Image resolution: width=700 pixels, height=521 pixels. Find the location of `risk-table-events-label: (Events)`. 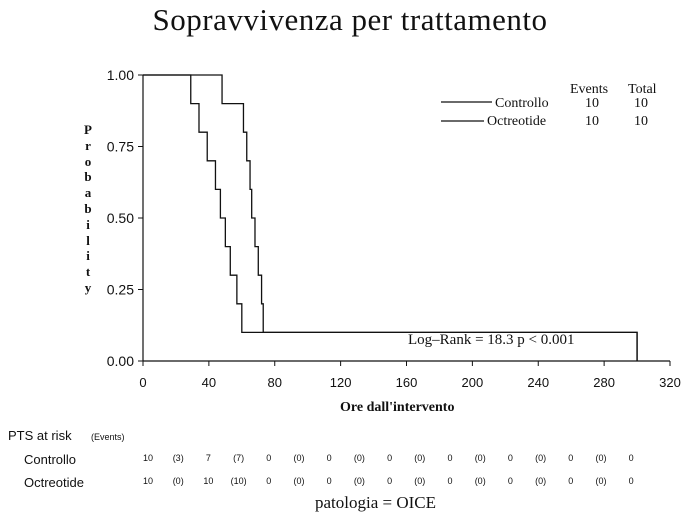

risk-table-events-label: (Events) is located at coordinates (108, 437).